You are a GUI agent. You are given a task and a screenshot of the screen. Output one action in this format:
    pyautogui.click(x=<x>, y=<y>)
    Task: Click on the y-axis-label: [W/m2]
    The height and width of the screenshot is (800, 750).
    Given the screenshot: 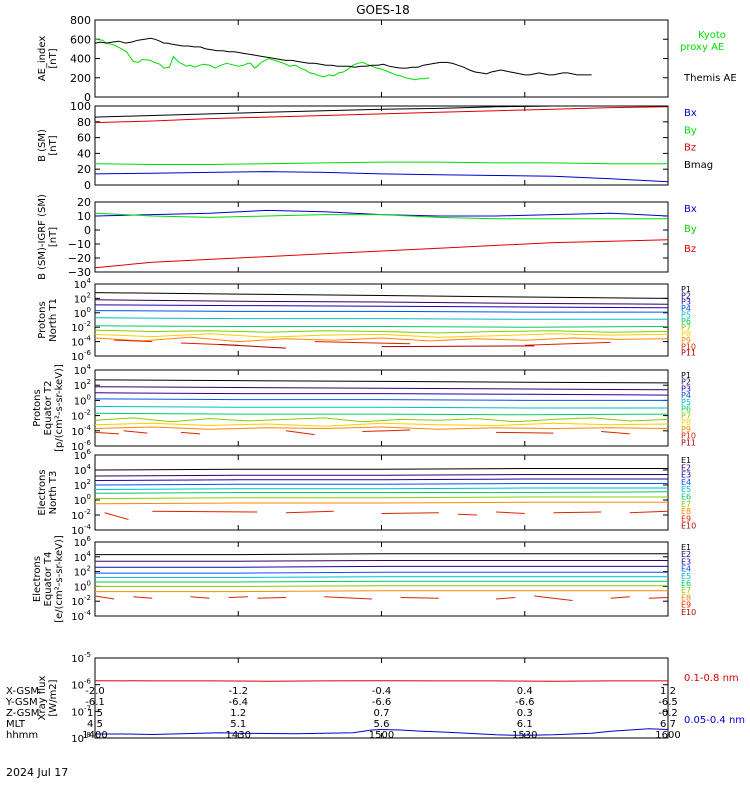 What is the action you would take?
    pyautogui.click(x=53, y=697)
    